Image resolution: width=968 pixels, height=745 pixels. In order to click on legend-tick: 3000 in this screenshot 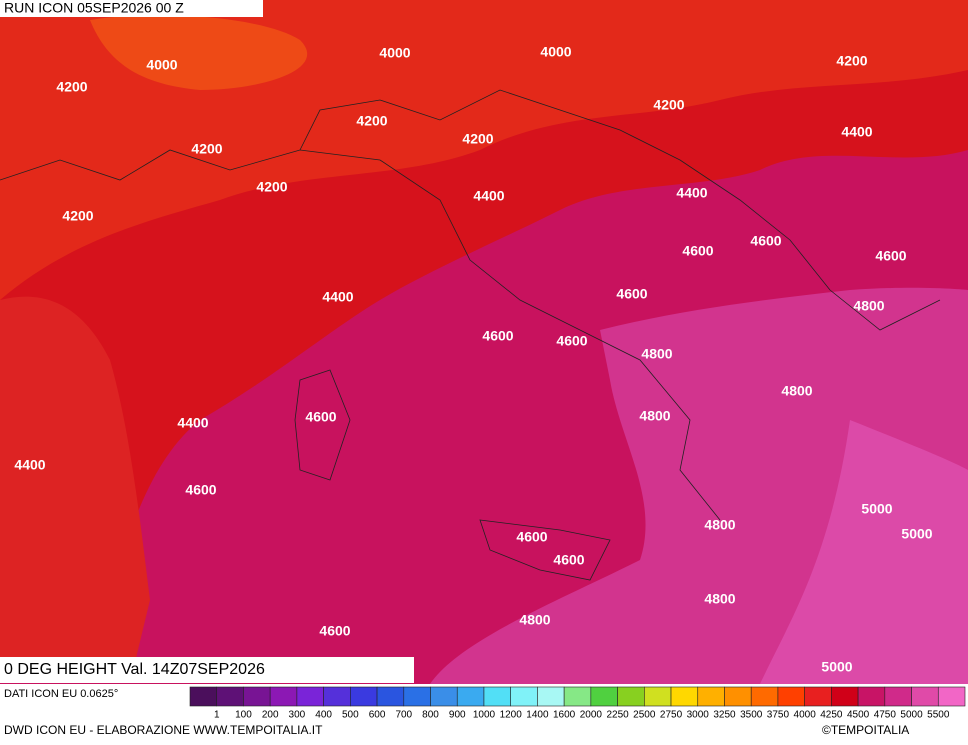, I will do `click(698, 715)`.